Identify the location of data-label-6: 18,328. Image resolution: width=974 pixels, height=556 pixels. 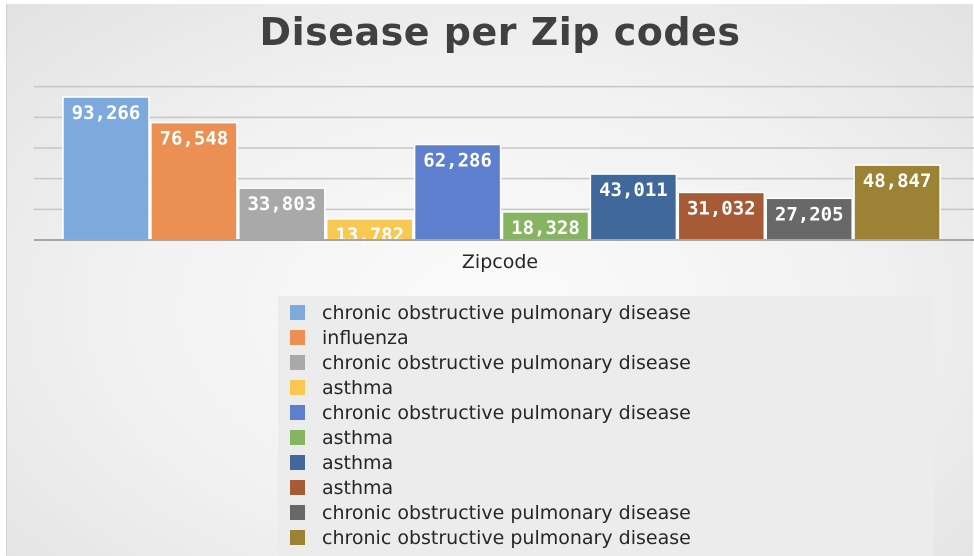
(545, 228).